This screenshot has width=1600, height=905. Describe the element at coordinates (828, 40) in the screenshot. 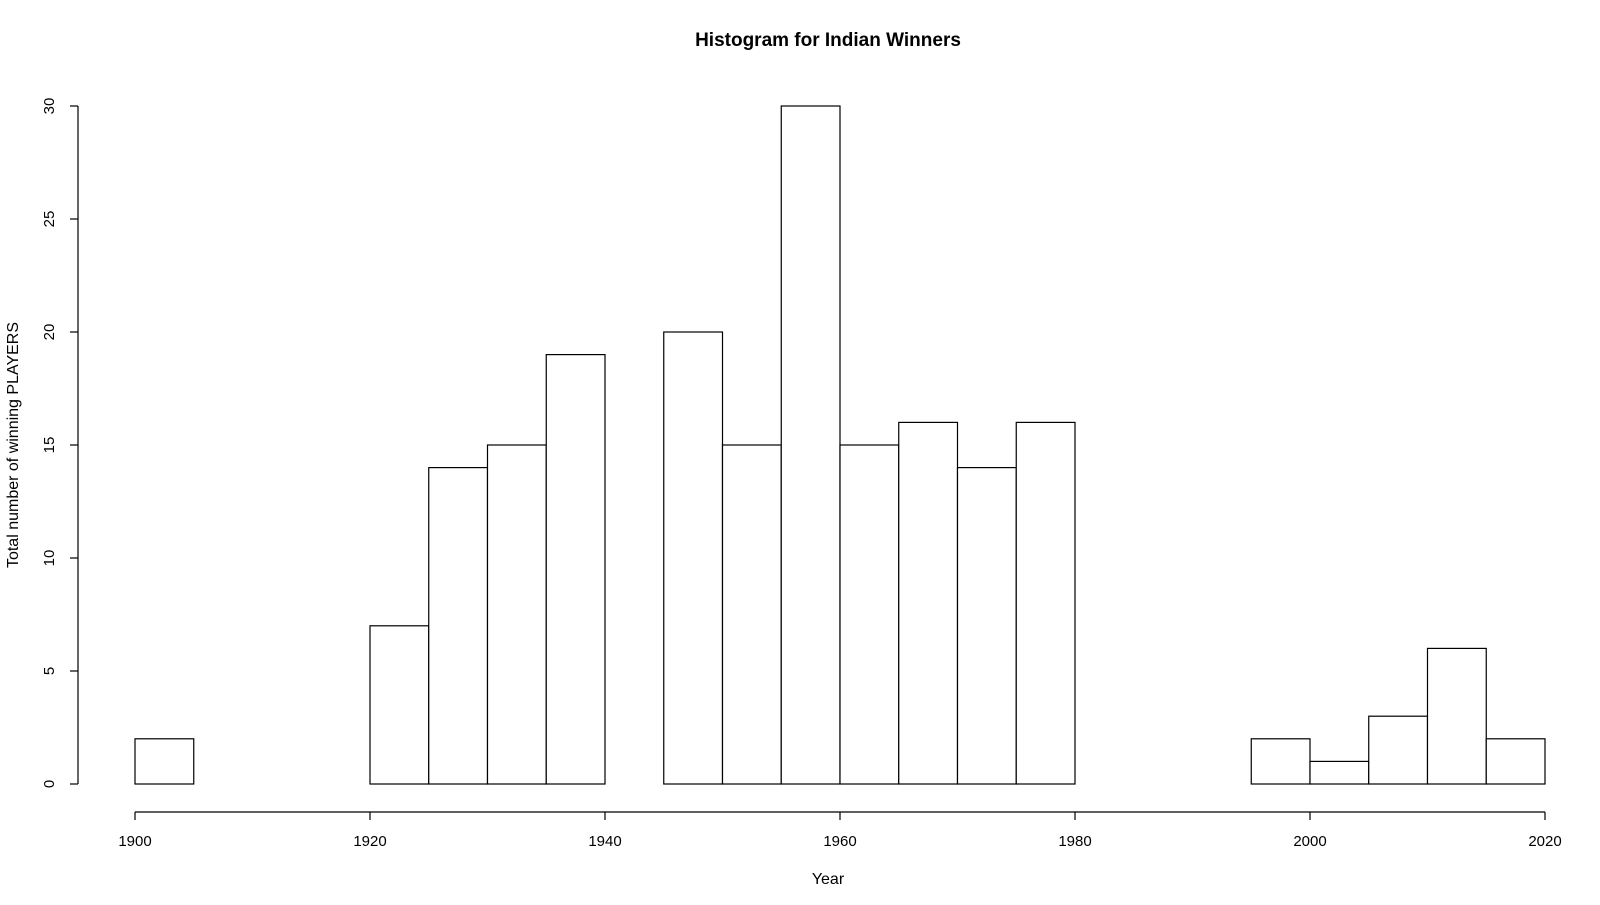

I see `chart-title: Histogram for Indian Winners` at that location.